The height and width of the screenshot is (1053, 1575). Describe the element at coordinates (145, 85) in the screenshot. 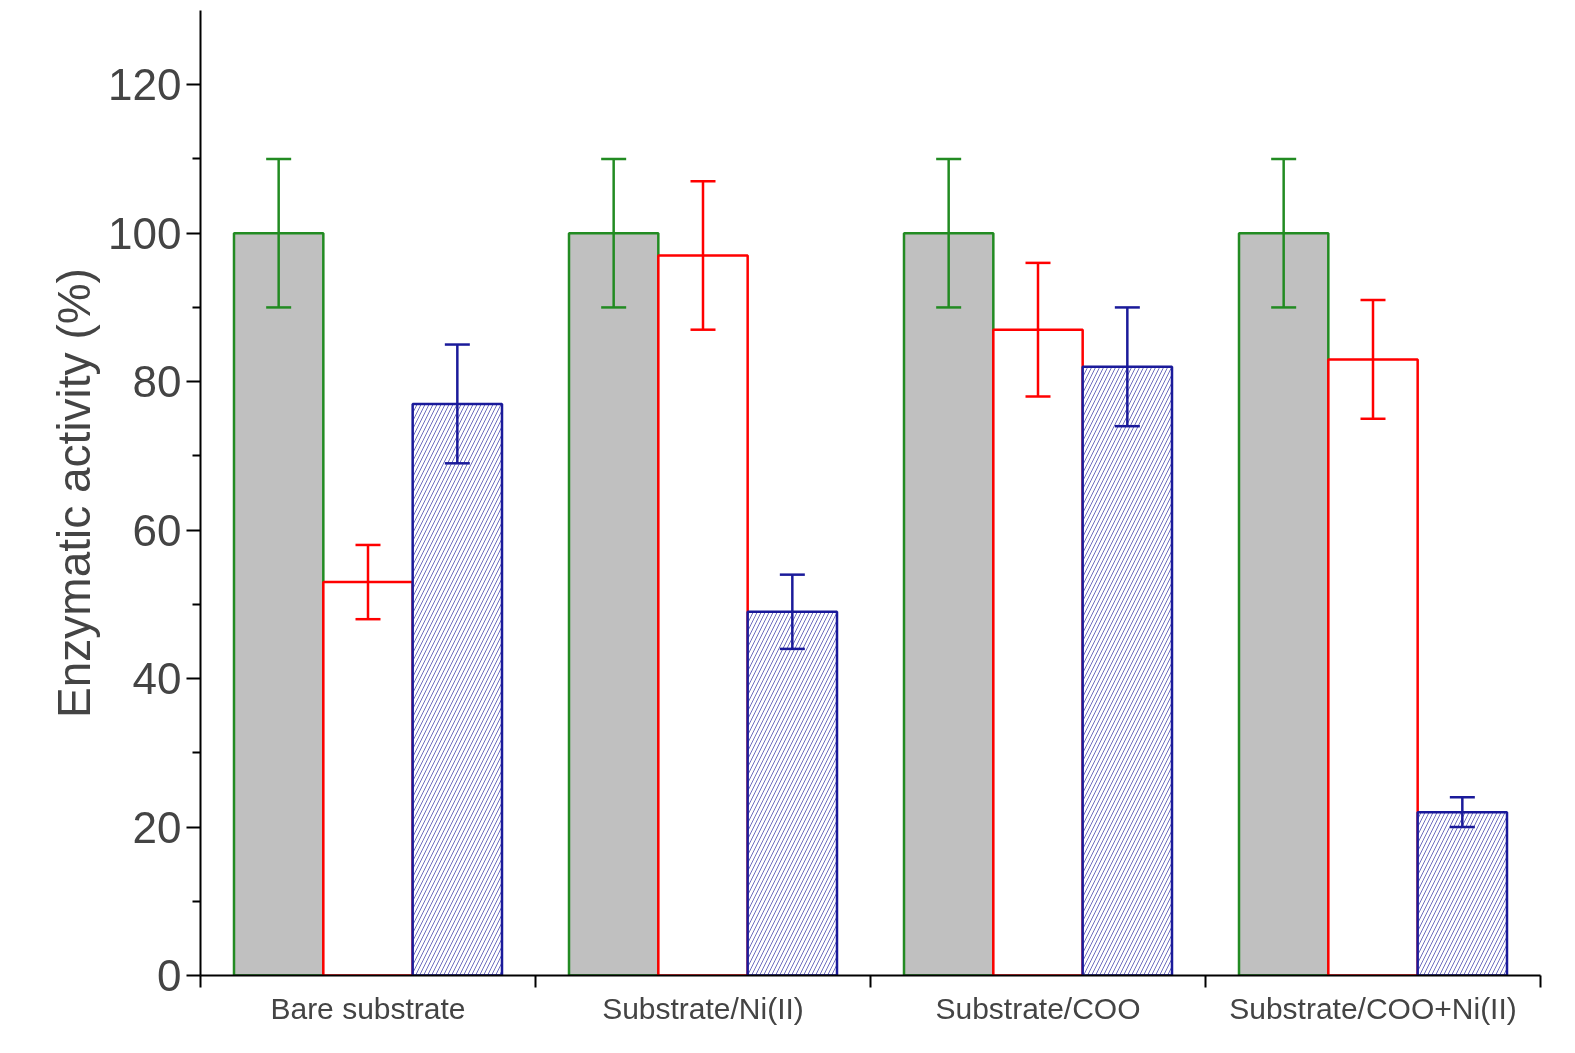

I see `y-tick-label: 120` at that location.